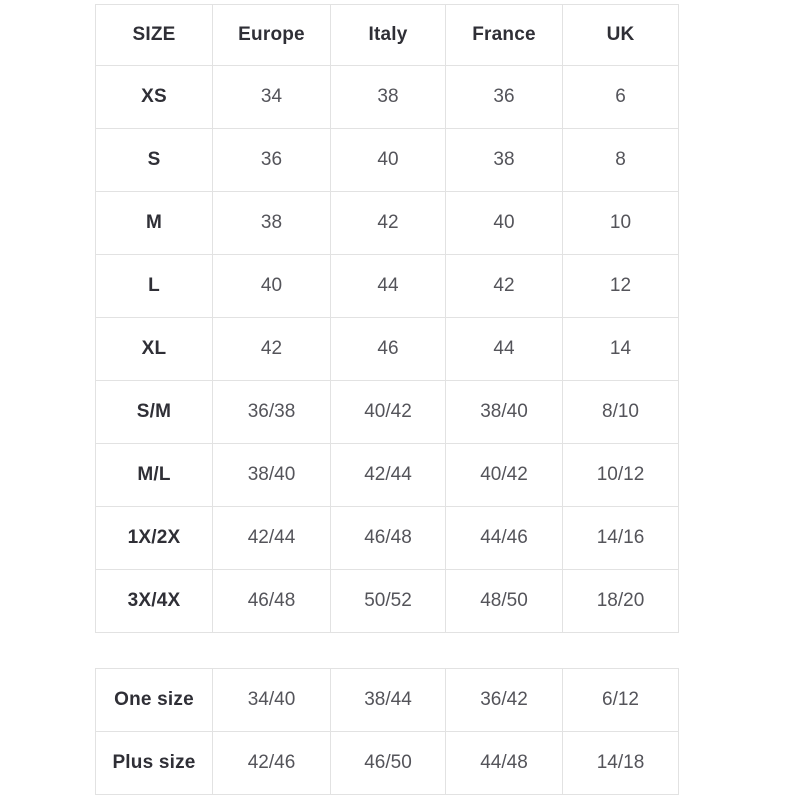 The image size is (800, 800). I want to click on size-value-cell: 10/12, so click(620, 475).